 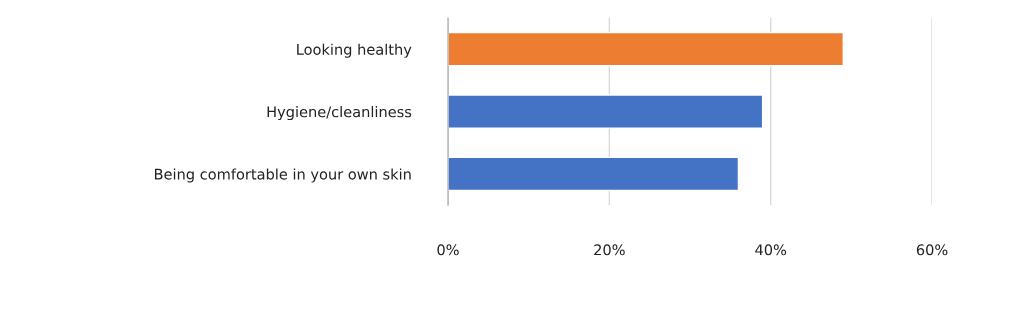 I want to click on x-tick-label: 20%, so click(x=609, y=250).